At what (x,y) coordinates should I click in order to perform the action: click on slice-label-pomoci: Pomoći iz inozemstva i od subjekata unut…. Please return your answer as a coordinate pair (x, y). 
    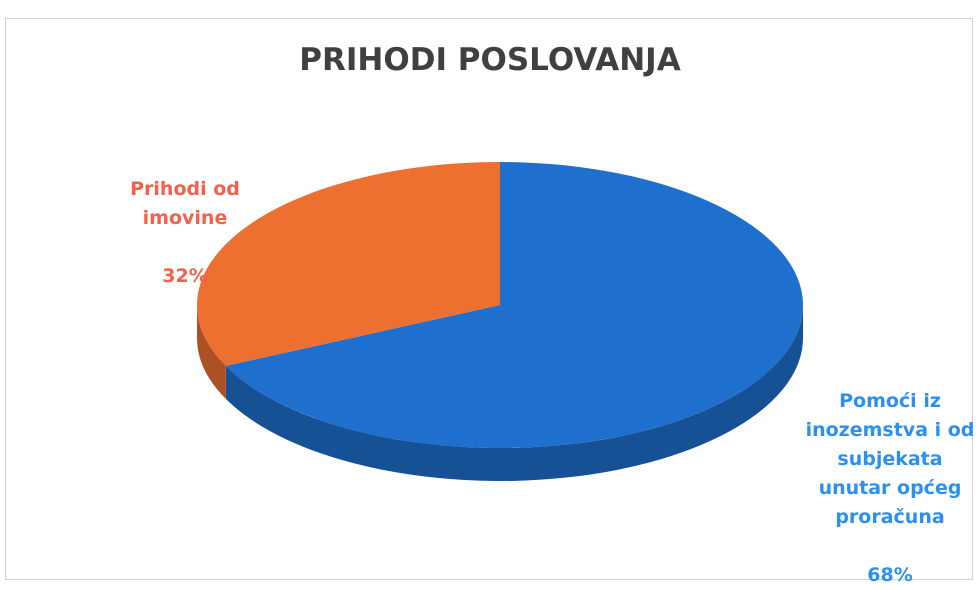
    Looking at the image, I should click on (885, 474).